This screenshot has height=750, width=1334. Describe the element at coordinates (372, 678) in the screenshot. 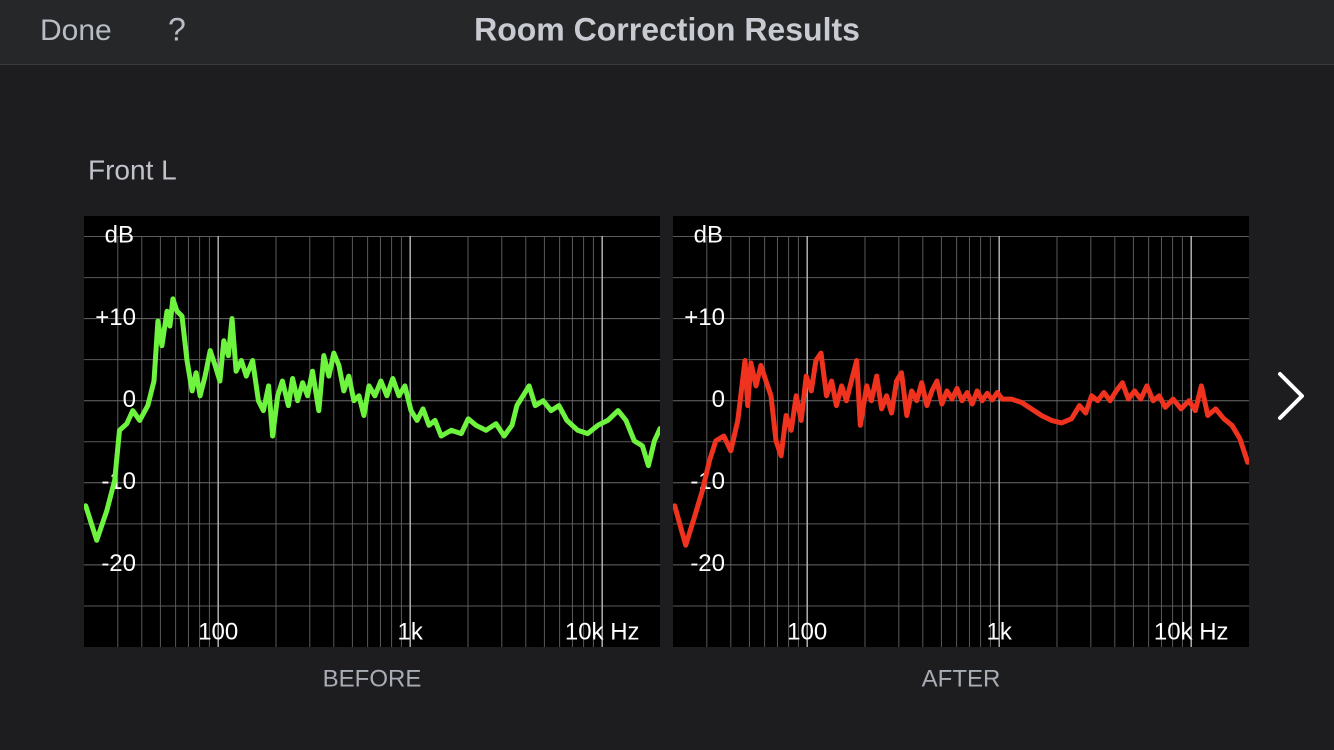

I see `chart-caption: BEFORE` at that location.